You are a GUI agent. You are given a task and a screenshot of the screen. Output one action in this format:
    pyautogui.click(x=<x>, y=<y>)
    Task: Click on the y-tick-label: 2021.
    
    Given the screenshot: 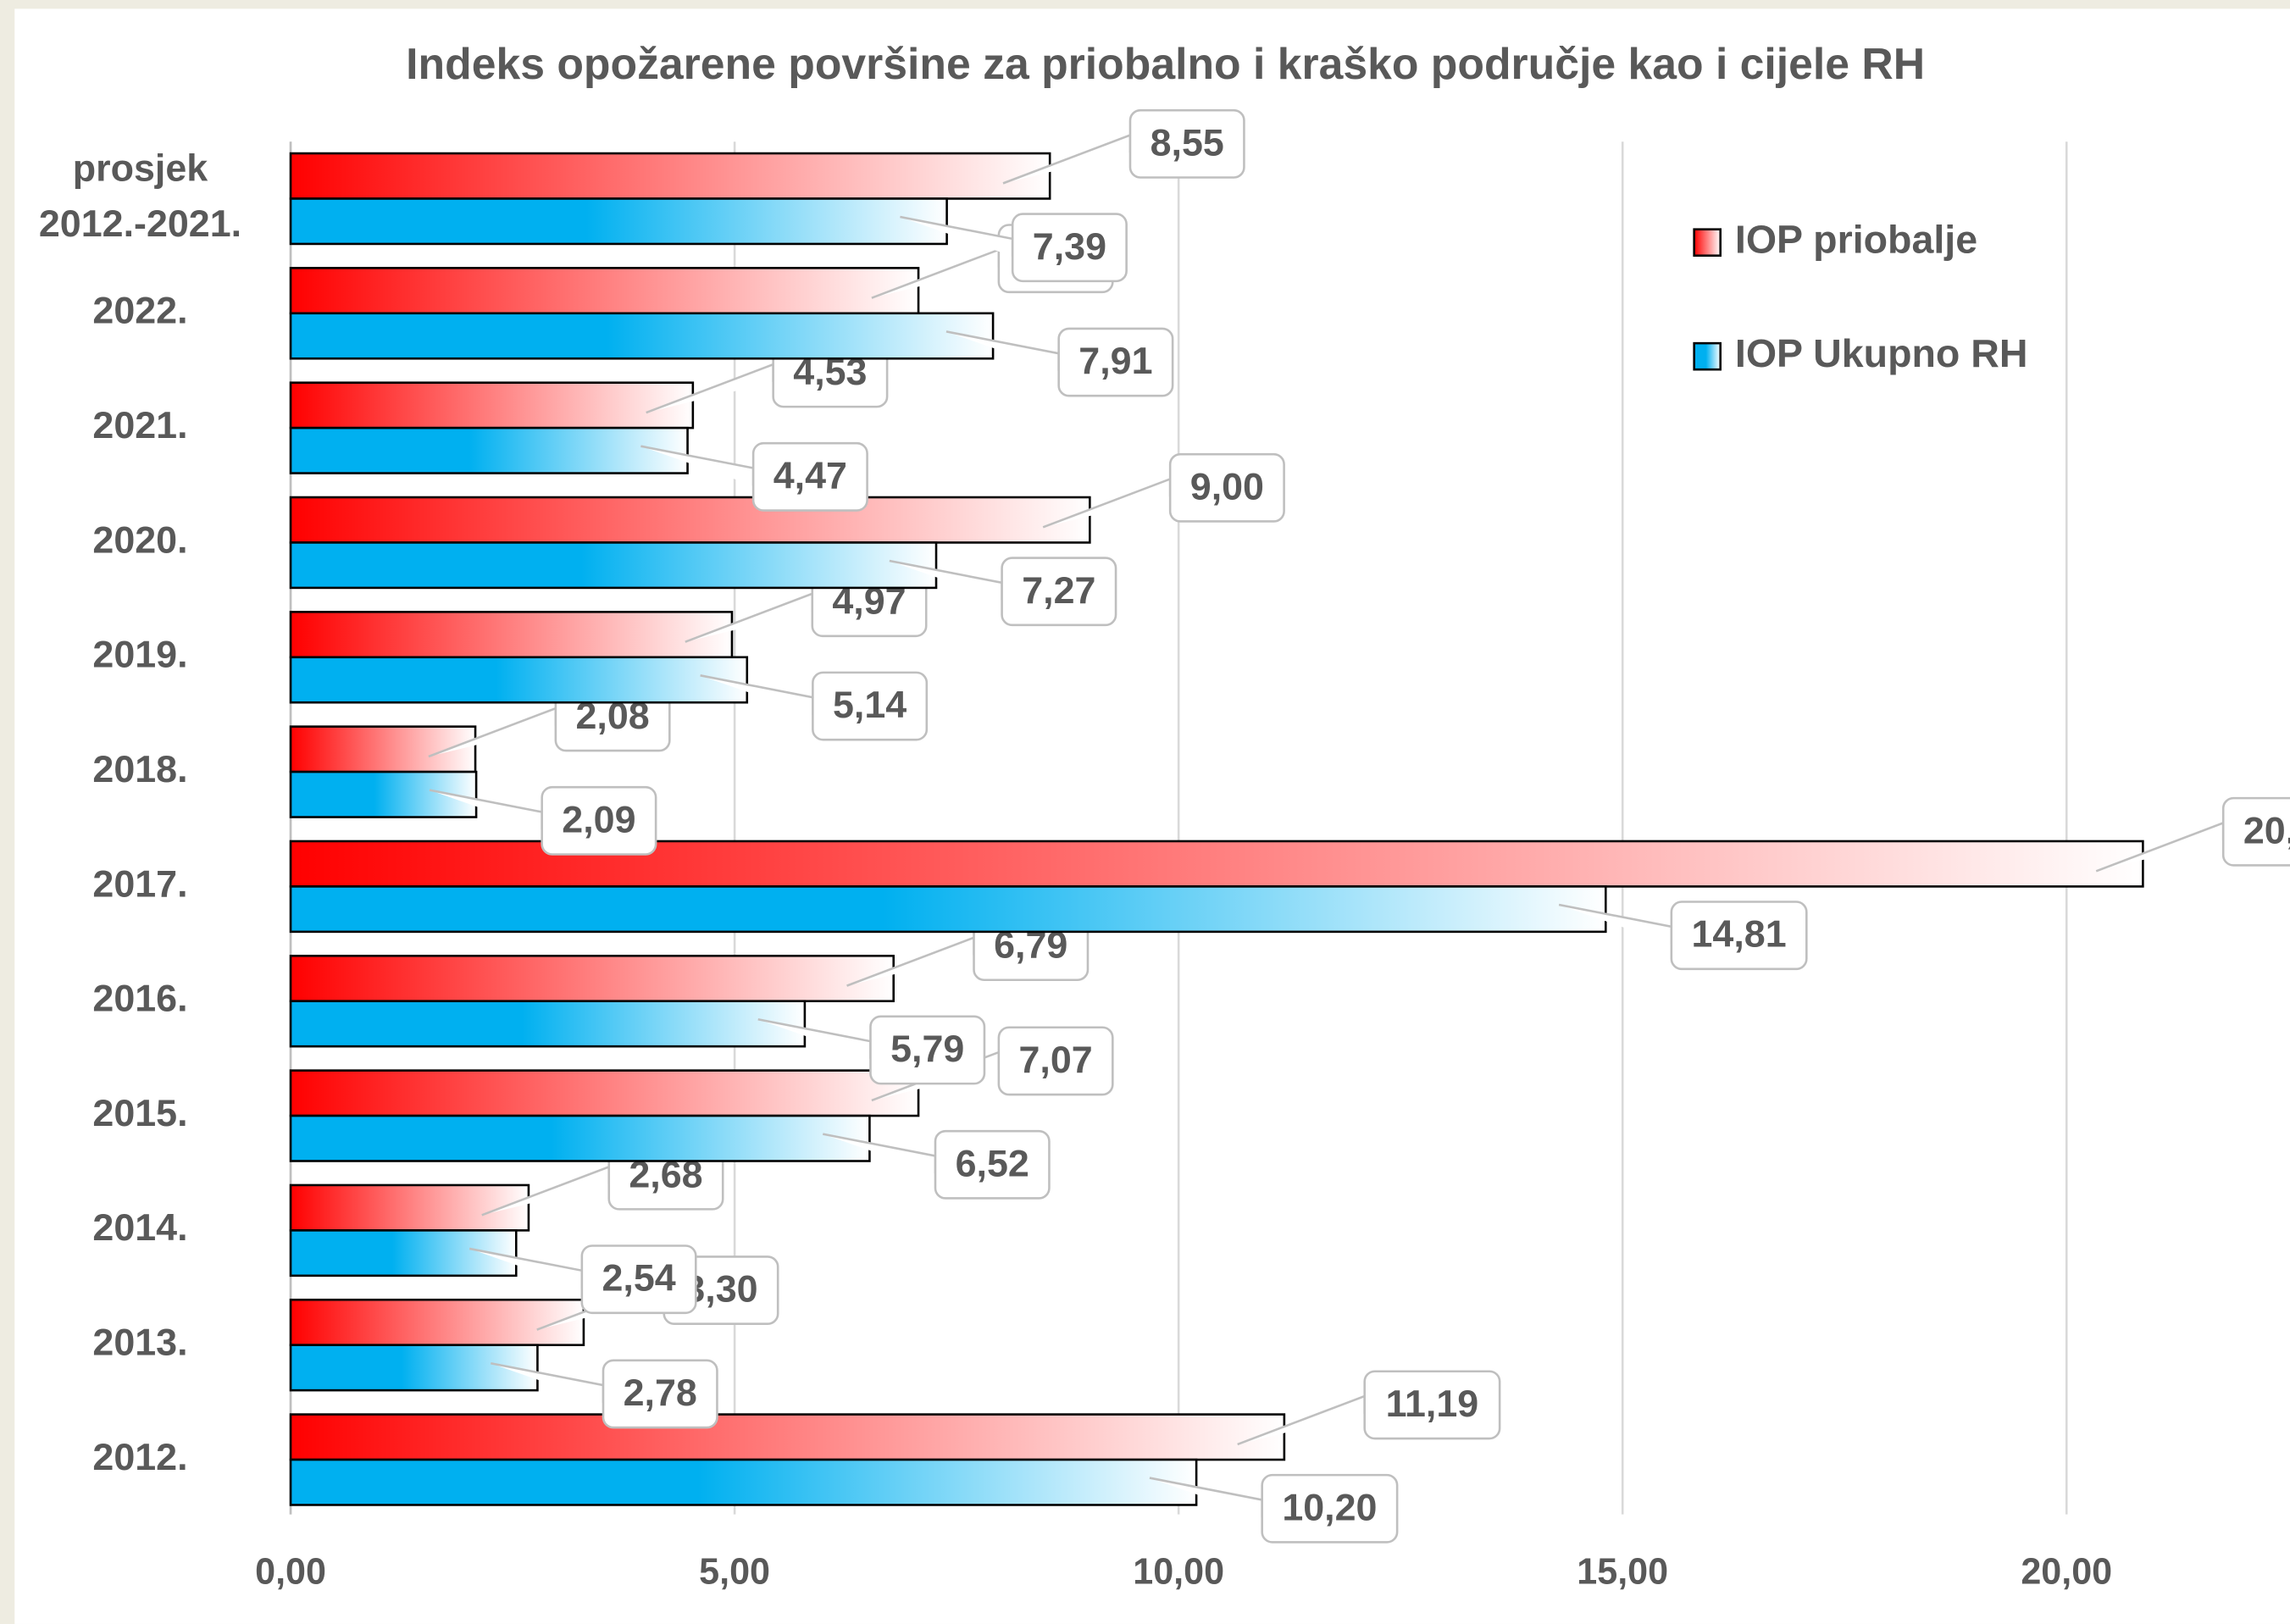 What is the action you would take?
    pyautogui.click(x=139, y=425)
    